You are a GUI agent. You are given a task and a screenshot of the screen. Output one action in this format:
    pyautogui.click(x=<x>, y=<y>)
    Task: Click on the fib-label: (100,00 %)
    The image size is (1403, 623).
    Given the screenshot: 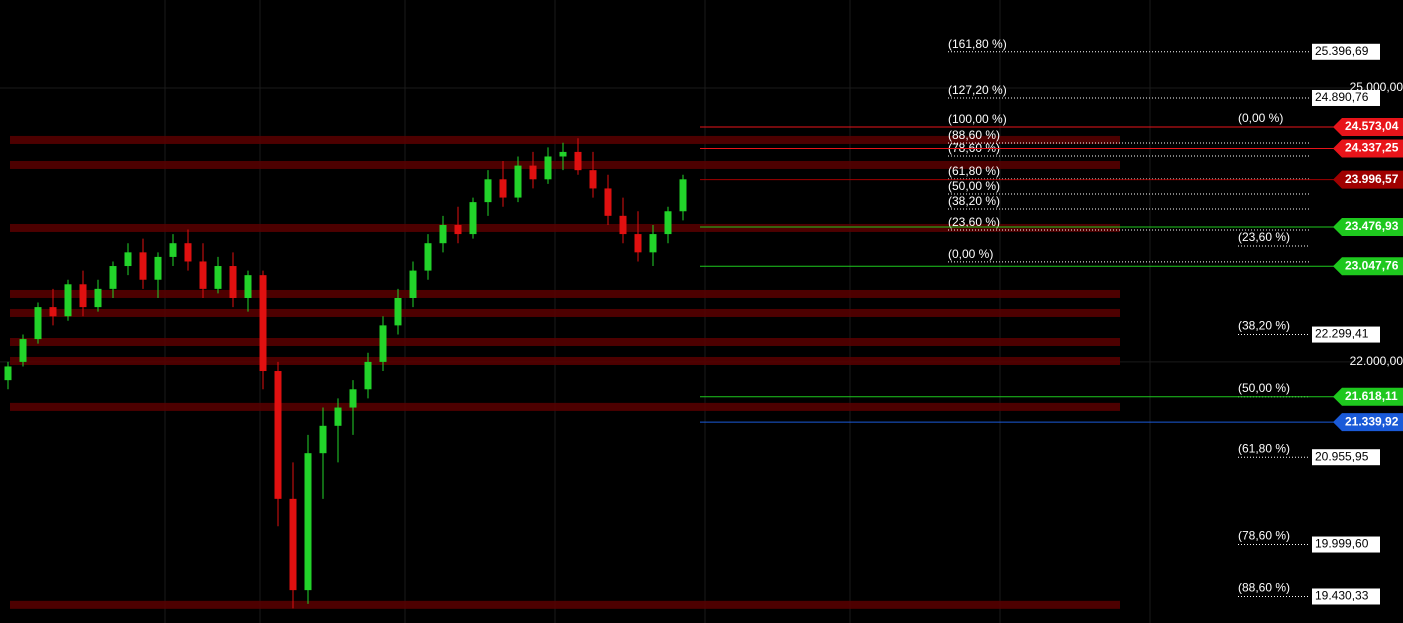 What is the action you would take?
    pyautogui.click(x=977, y=119)
    